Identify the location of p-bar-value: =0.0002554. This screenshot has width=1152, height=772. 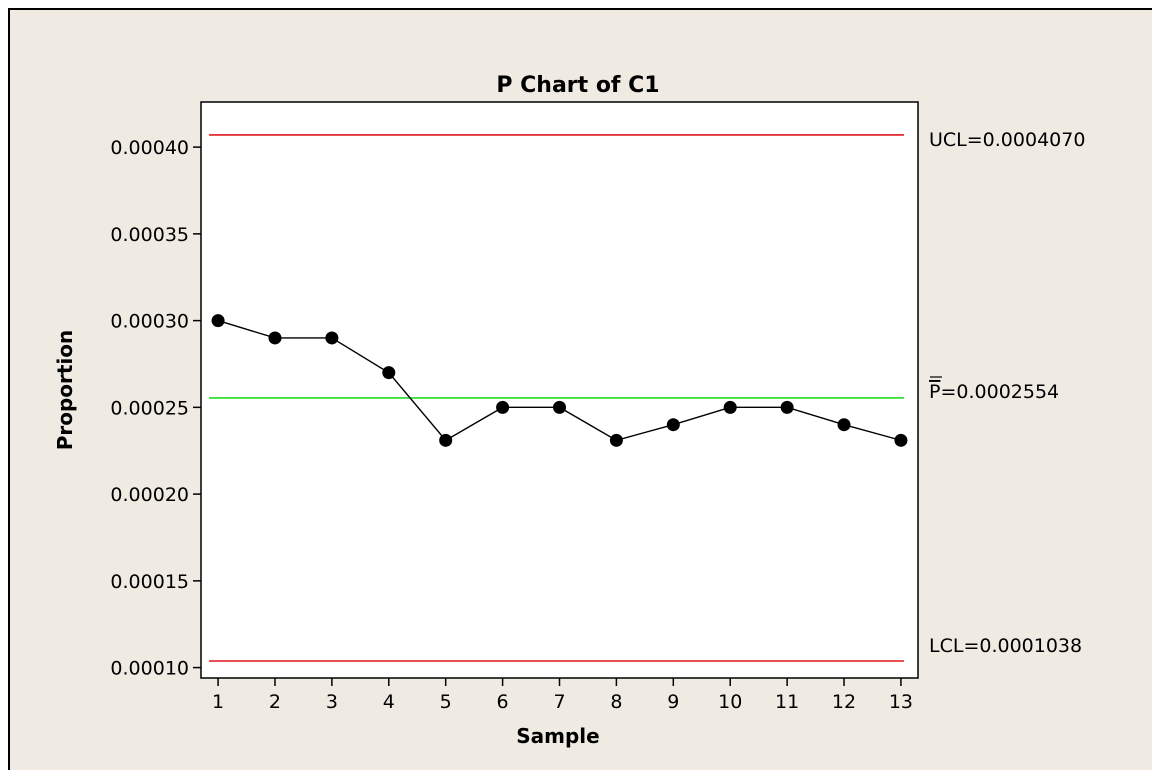
(999, 392).